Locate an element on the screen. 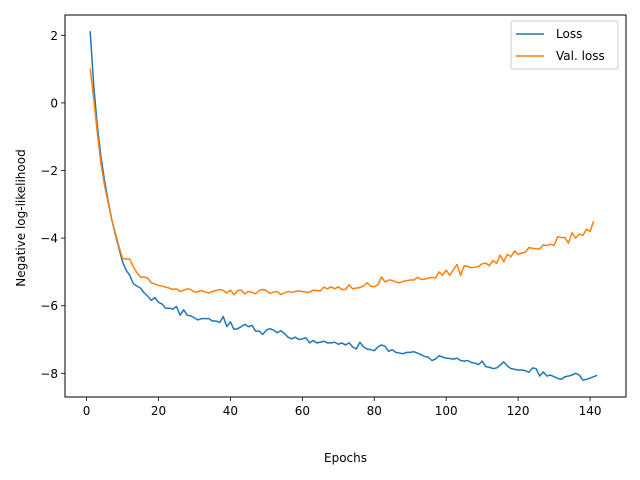 The width and height of the screenshot is (640, 480). y-axis: 2 0 −2 −4 −6 −8 is located at coordinates (52, 205).